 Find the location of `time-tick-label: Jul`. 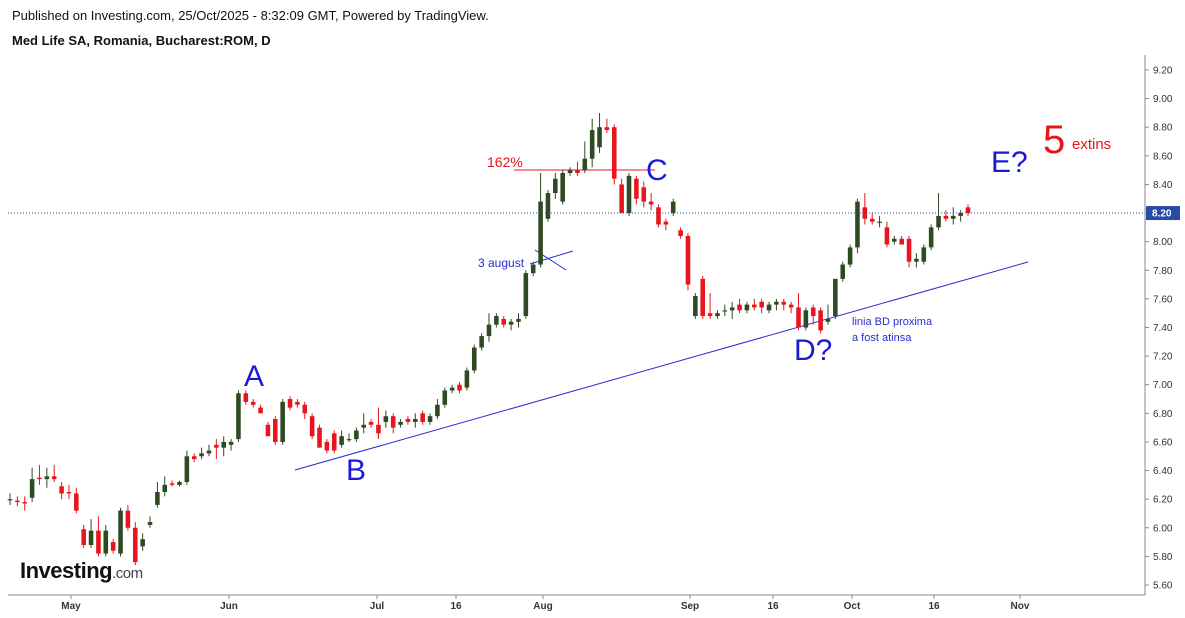

time-tick-label: Jul is located at coordinates (377, 606).